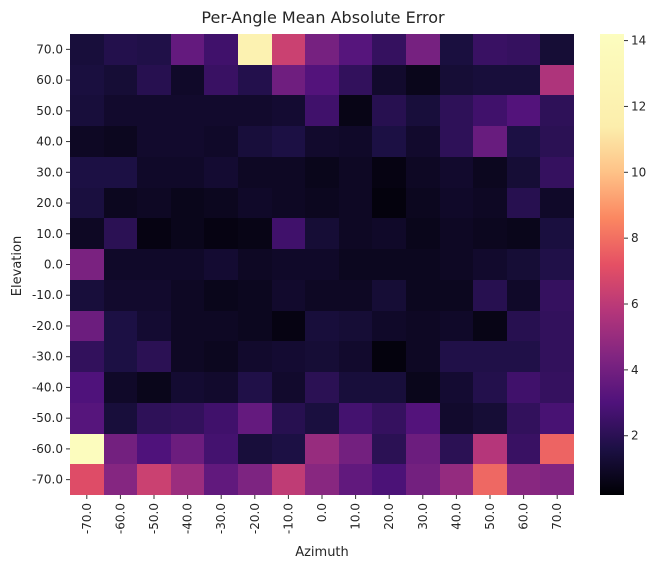 The image size is (662, 573). What do you see at coordinates (638, 41) in the screenshot?
I see `colorbar-tick-label: 14` at bounding box center [638, 41].